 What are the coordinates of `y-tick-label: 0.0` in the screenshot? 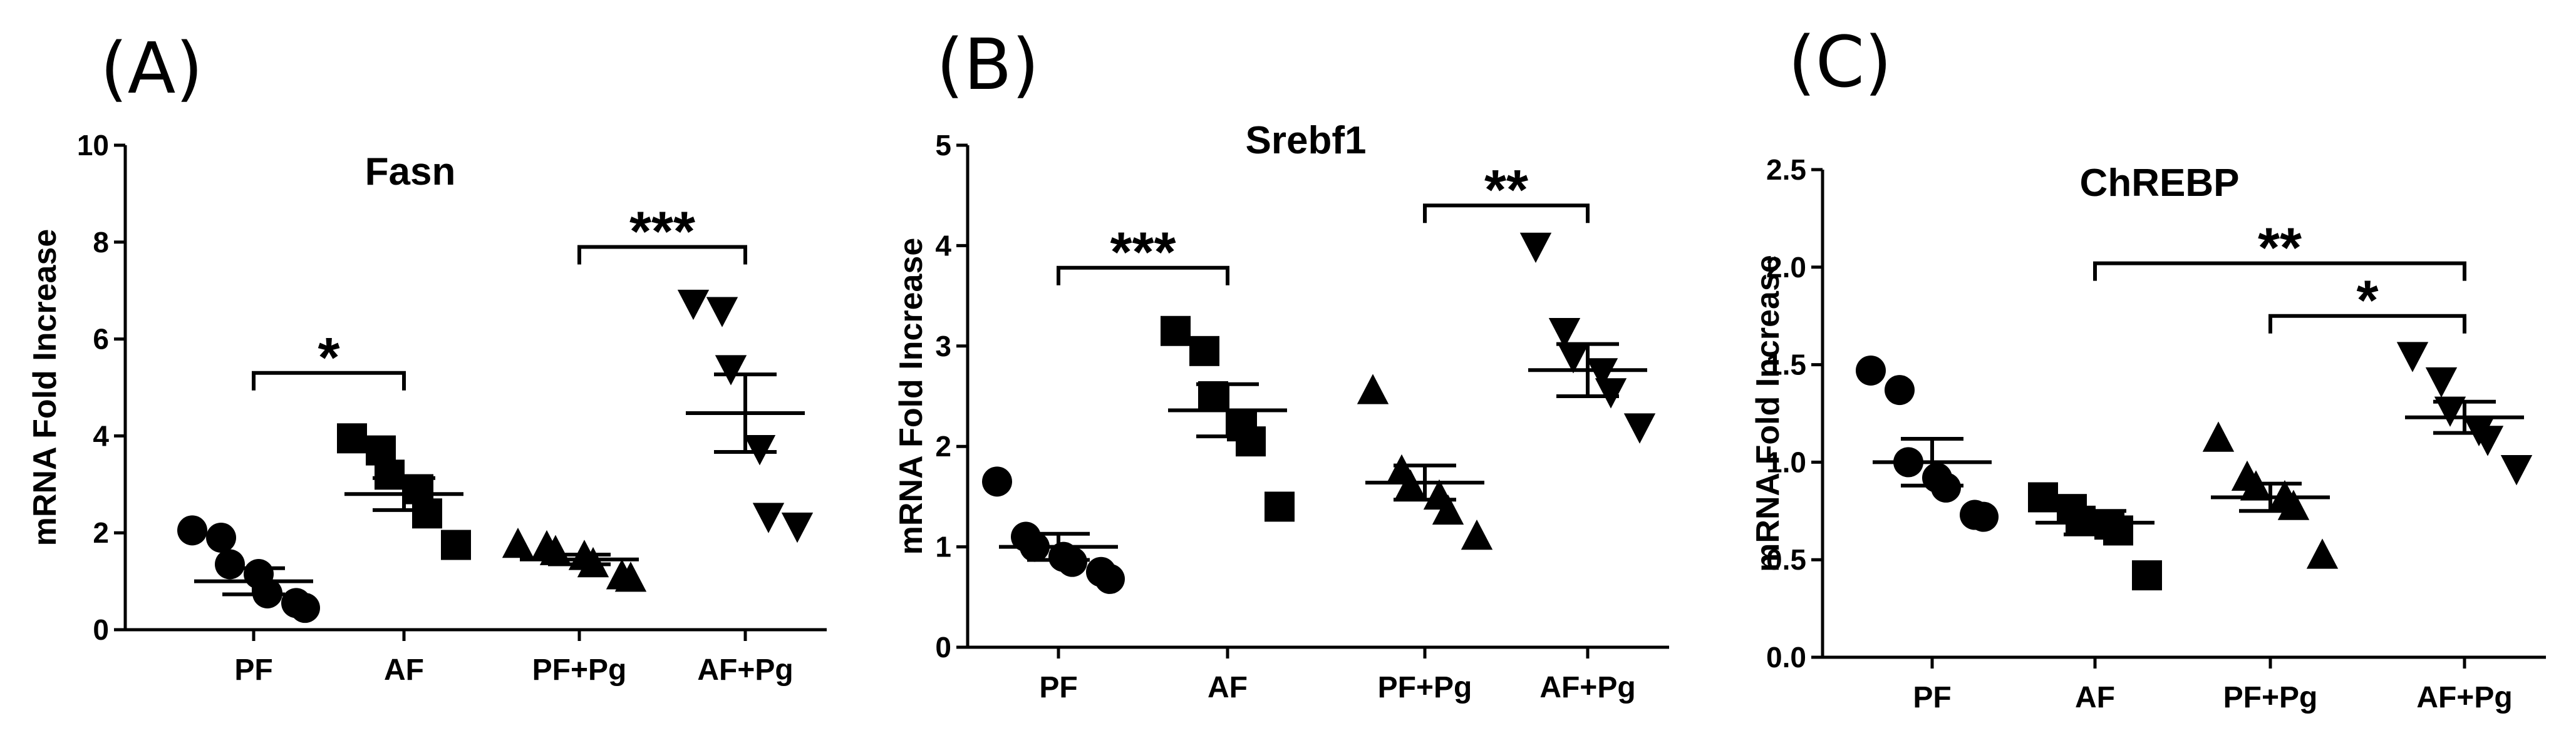 It's located at (1786, 658).